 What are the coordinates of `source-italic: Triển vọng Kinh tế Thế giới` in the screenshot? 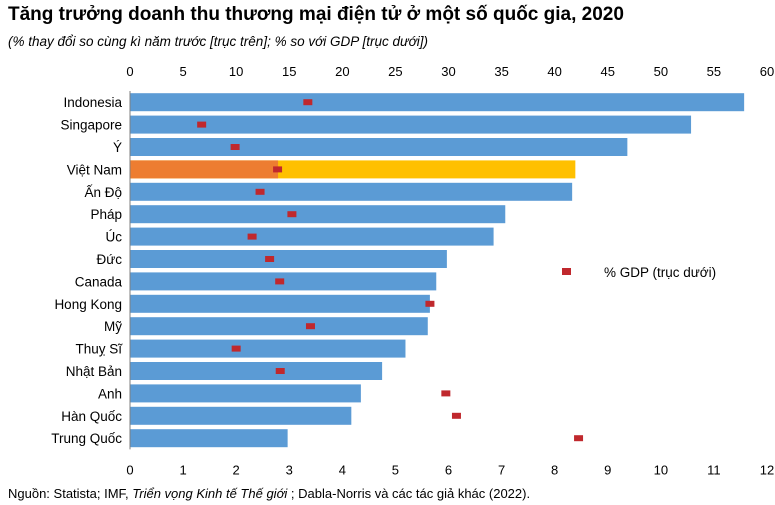 It's located at (210, 493).